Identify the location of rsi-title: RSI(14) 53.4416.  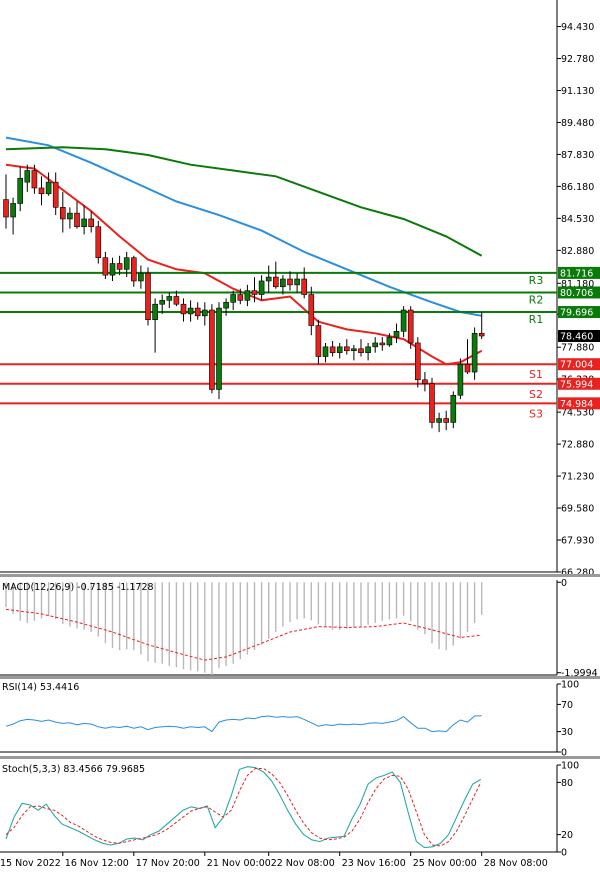
(40, 687).